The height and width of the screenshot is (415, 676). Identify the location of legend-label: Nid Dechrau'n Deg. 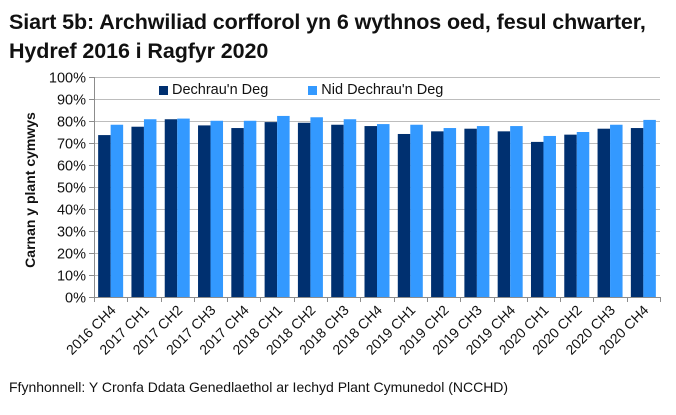
(382, 90).